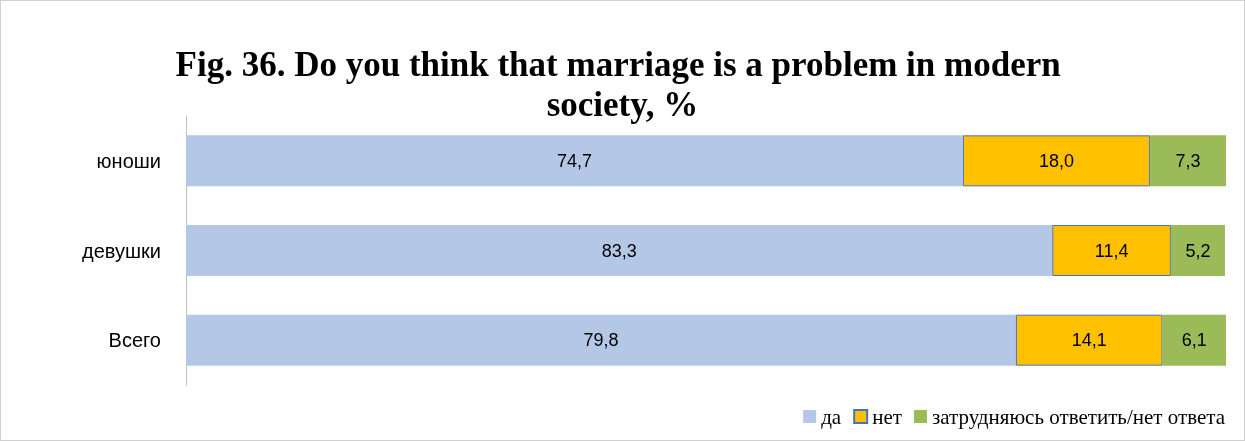 The width and height of the screenshot is (1245, 441). What do you see at coordinates (1078, 416) in the screenshot?
I see `legend-label: затрудняюсь ответить/нет ответа` at bounding box center [1078, 416].